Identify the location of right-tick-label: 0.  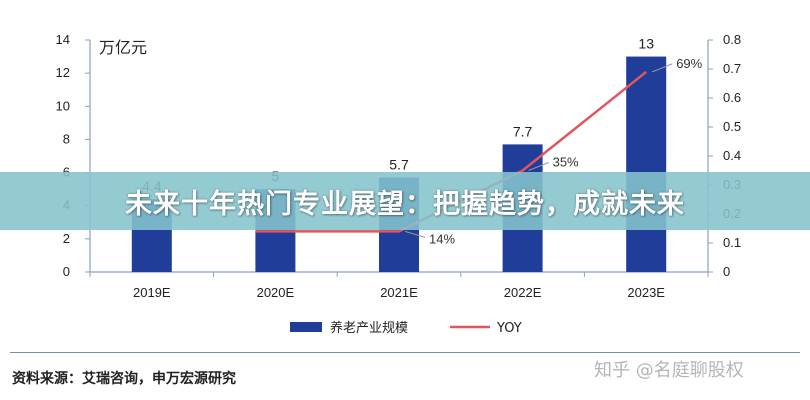
(726, 271).